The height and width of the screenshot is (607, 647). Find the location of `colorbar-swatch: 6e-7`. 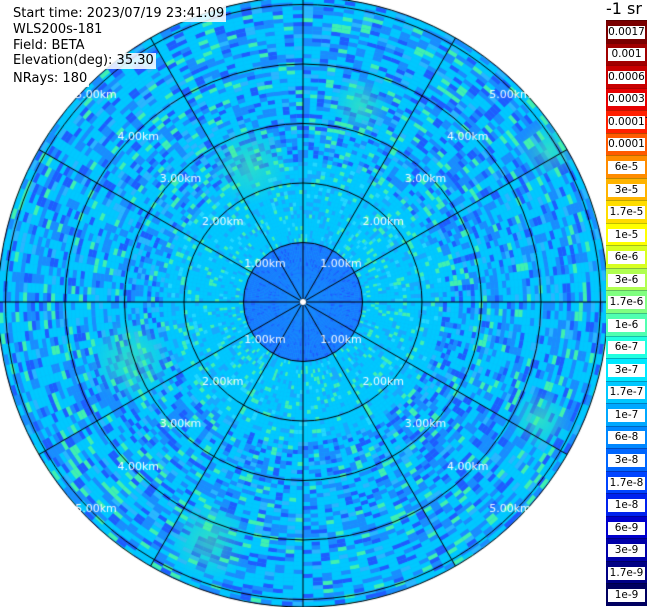

colorbar-swatch: 6e-7 is located at coordinates (626, 347).